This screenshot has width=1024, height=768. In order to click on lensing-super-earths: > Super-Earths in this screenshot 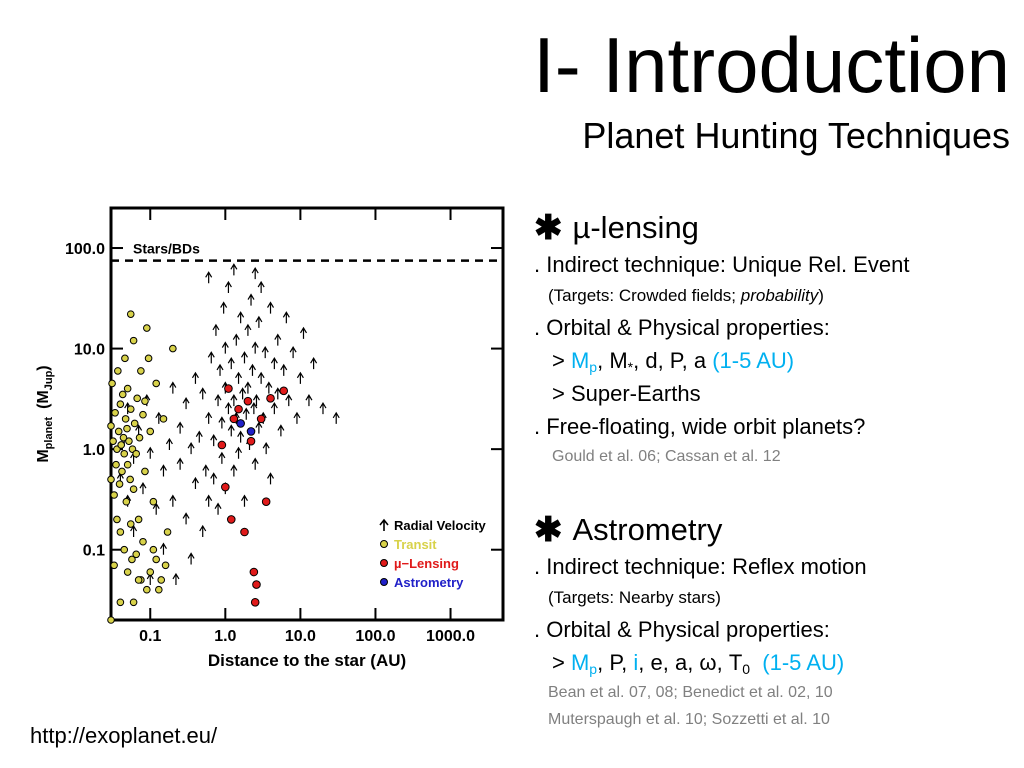, I will do `click(626, 393)`.